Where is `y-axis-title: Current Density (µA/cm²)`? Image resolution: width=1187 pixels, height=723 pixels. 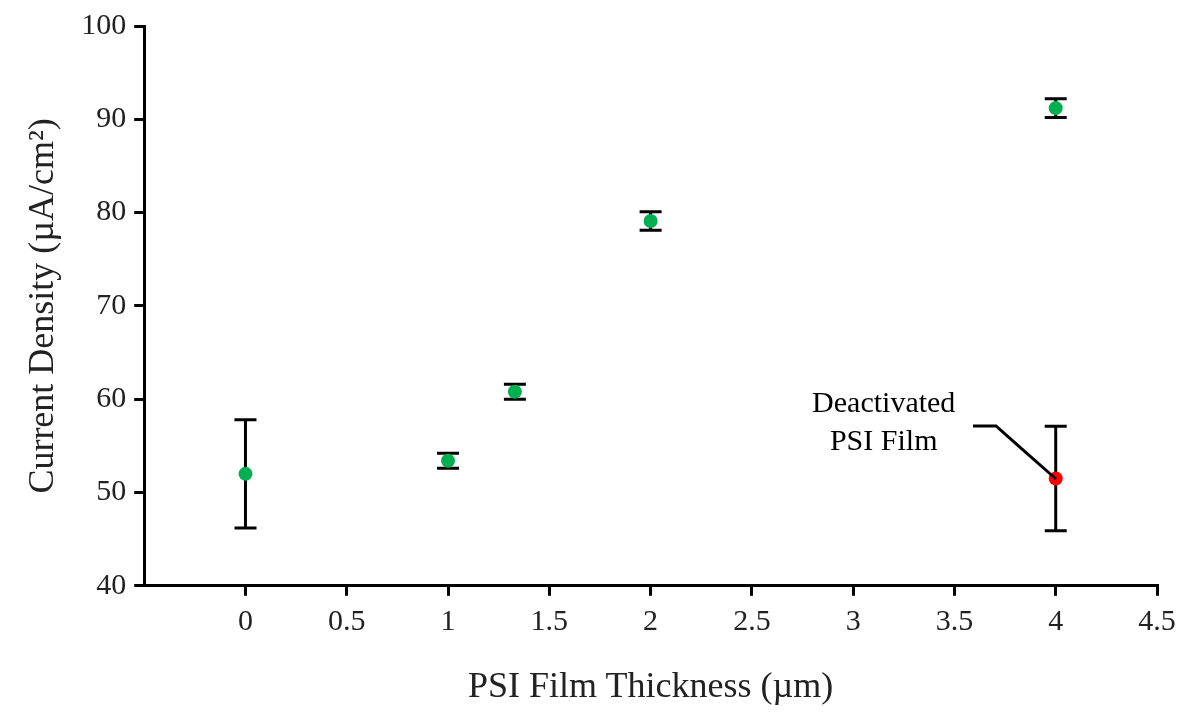 y-axis-title: Current Density (µA/cm²) is located at coordinates (41, 306).